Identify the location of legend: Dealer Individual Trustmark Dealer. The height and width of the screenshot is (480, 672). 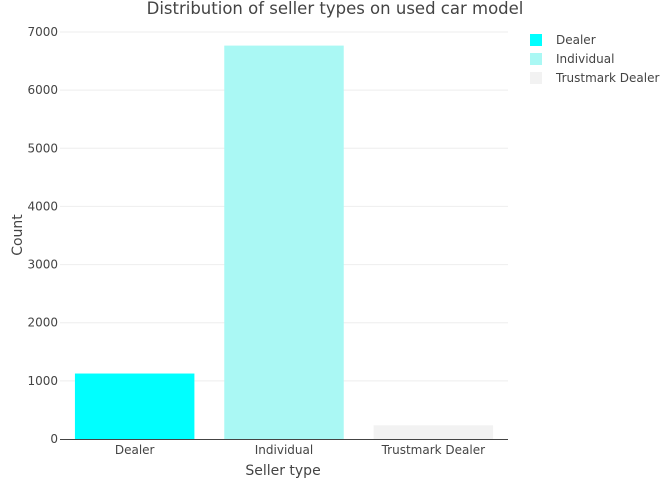
(594, 59).